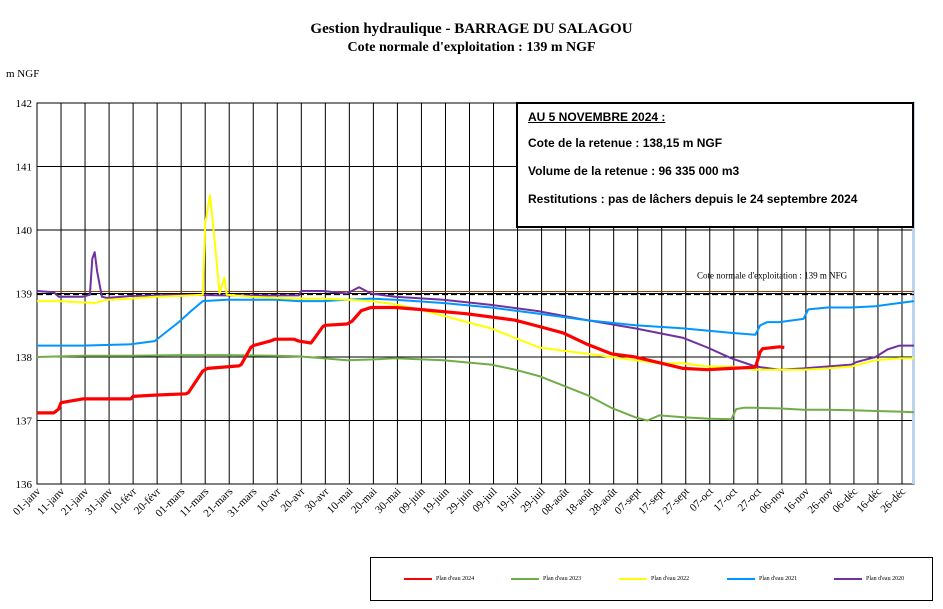 The image size is (943, 609). I want to click on reference-line-label: Cote normale d'exploitation : 139 m NFG, so click(772, 276).